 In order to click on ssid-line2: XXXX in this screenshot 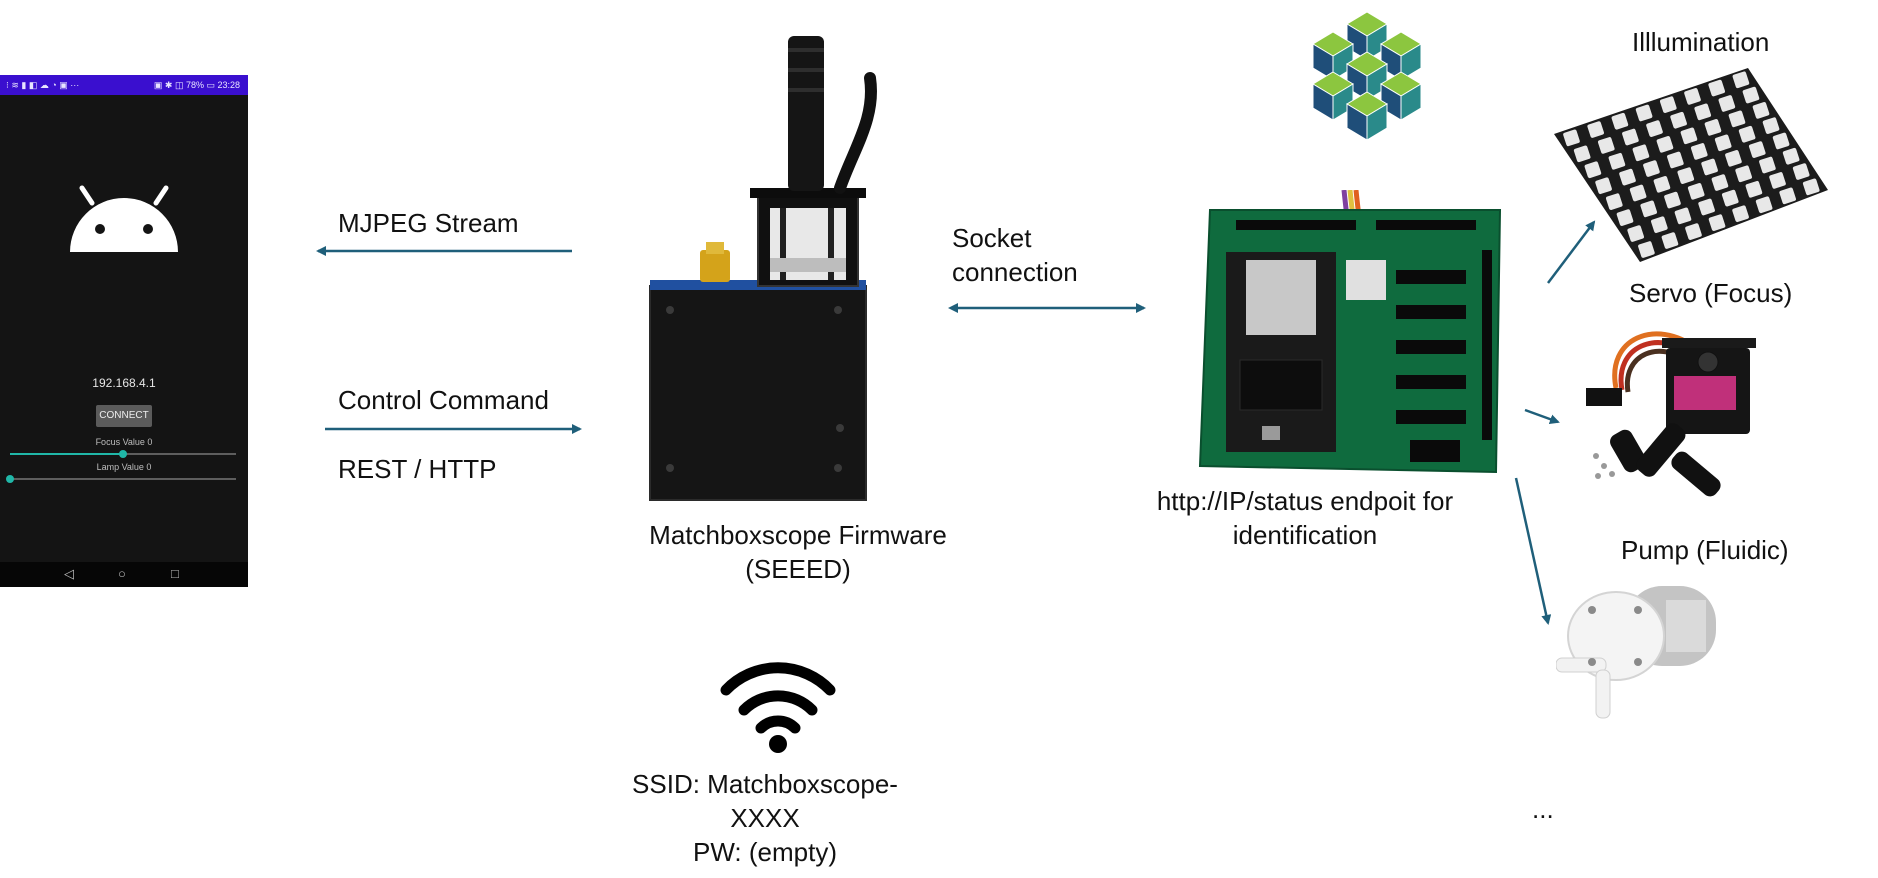, I will do `click(765, 818)`.